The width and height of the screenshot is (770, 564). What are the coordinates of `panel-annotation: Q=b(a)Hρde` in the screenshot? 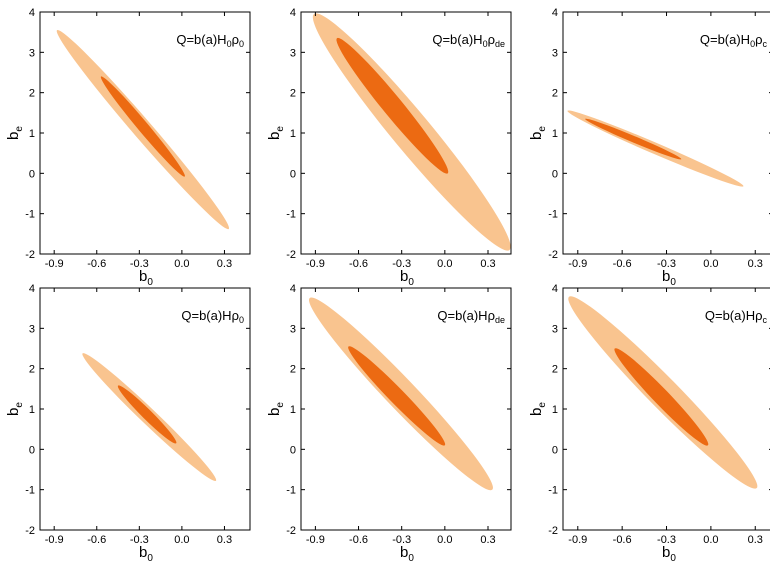 It's located at (471, 316).